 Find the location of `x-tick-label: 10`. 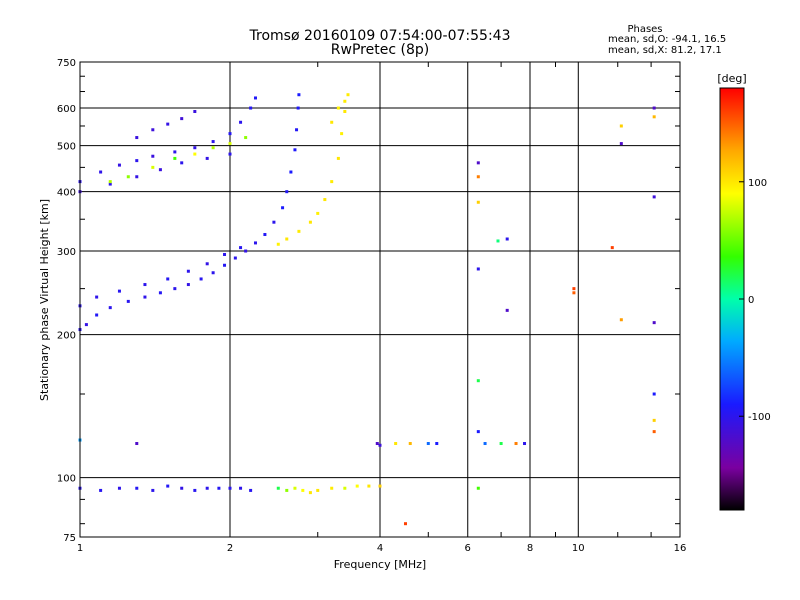

x-tick-label: 10 is located at coordinates (578, 548).